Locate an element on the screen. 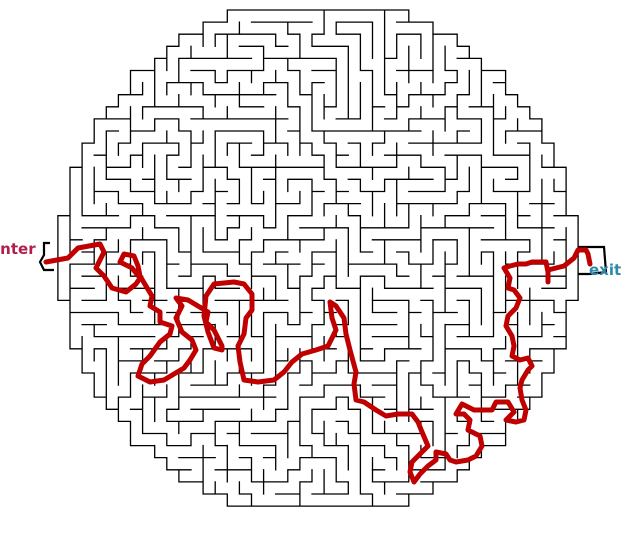  exit-gate is located at coordinates (593, 260).